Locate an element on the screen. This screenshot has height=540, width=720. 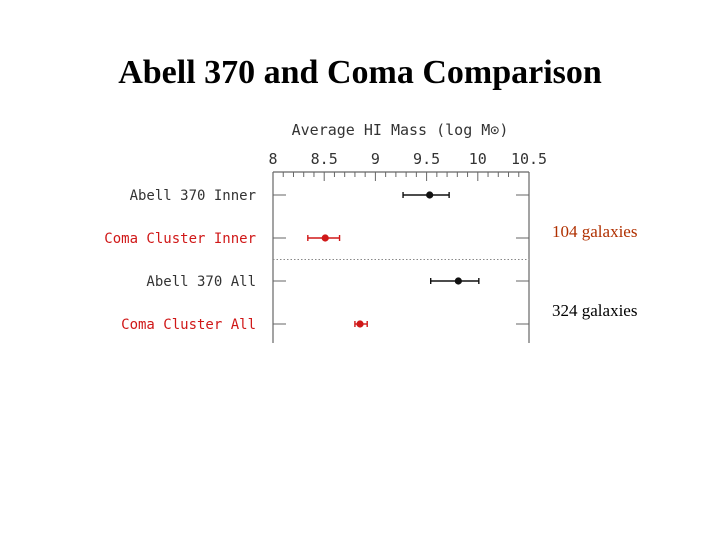
x-tick-label: 9 is located at coordinates (375, 159).